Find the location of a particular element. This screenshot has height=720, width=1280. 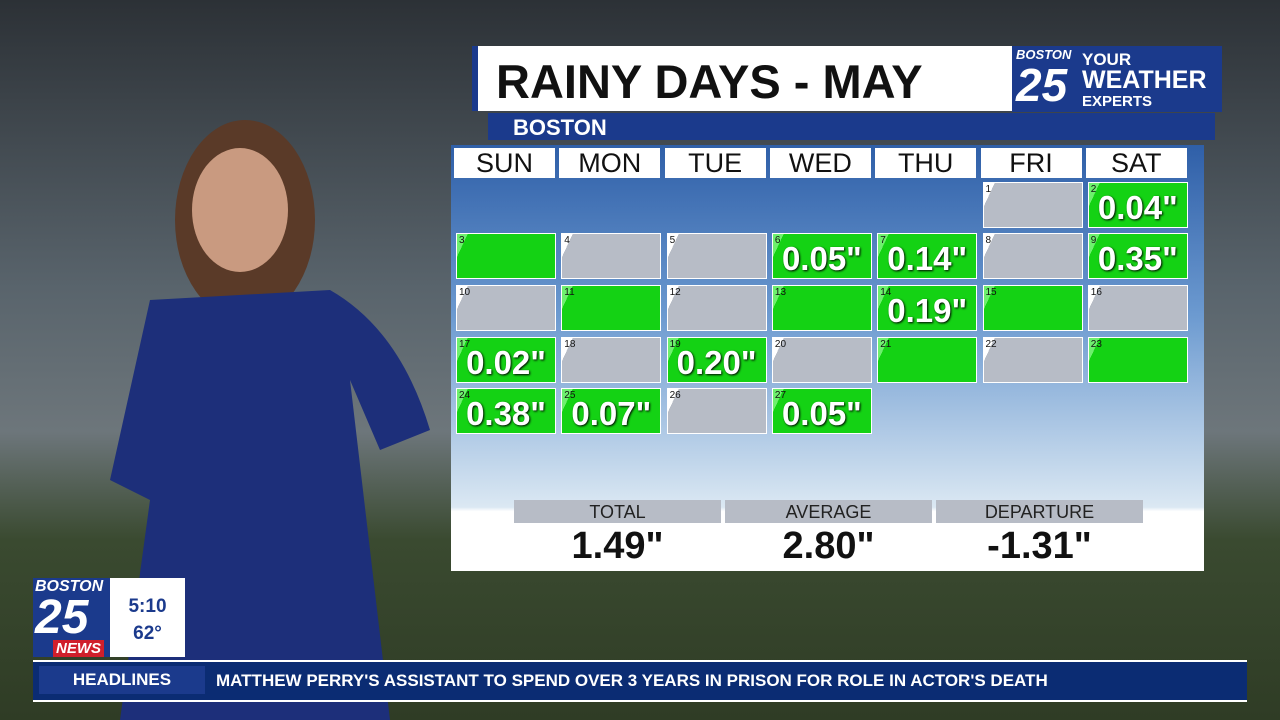

rain-amount: 0.20" is located at coordinates (716, 362).